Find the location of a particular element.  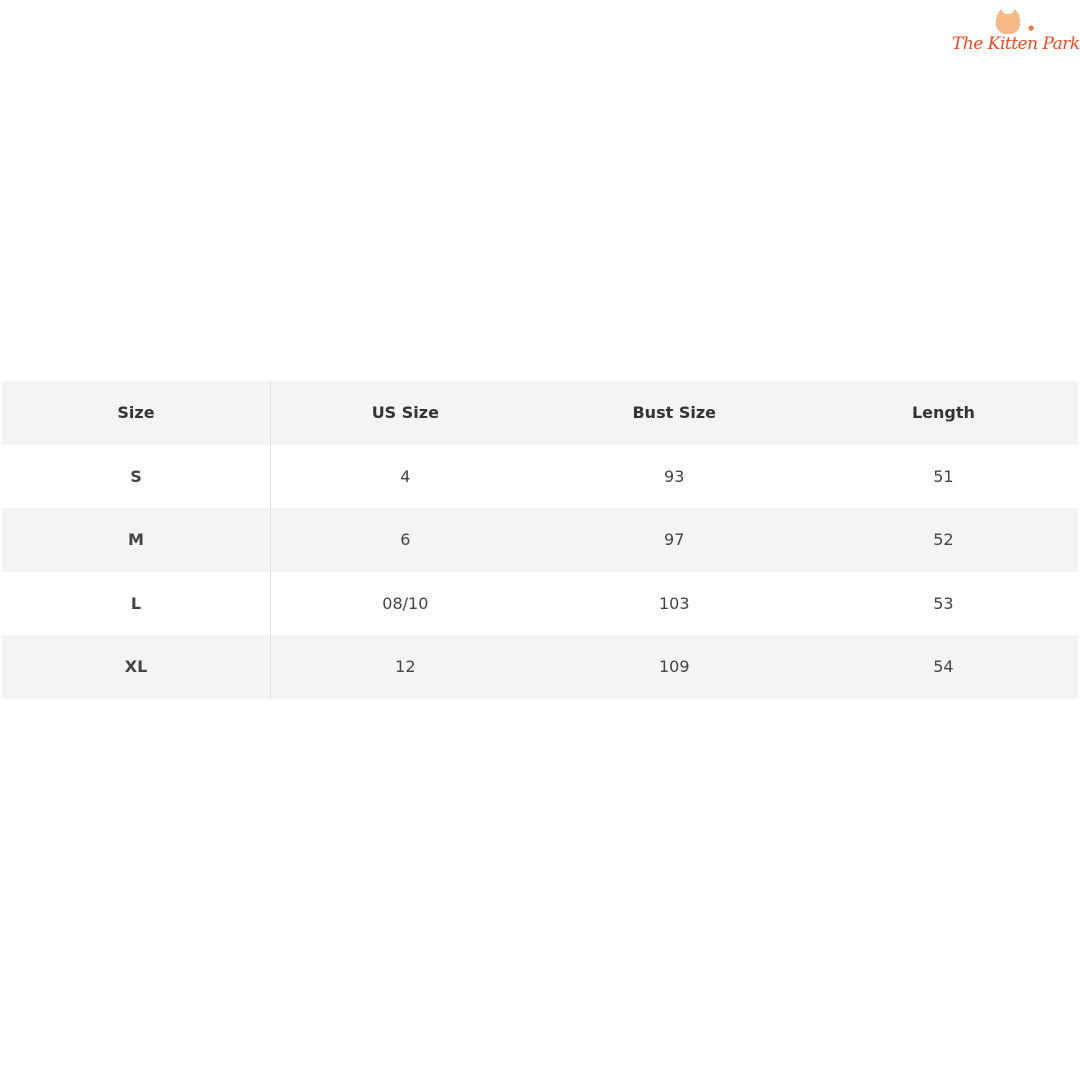

cat-icon is located at coordinates (1008, 21).